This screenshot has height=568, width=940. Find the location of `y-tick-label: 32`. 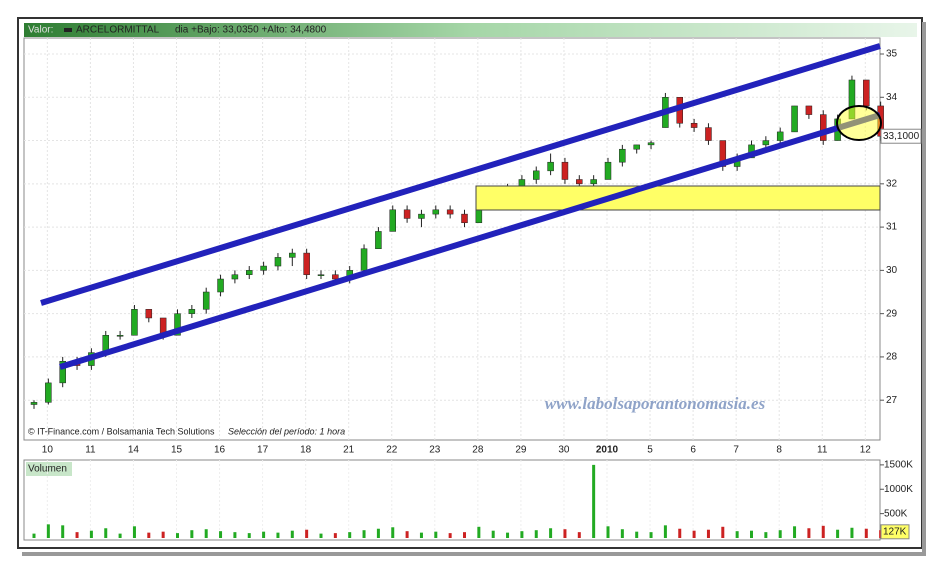

y-tick-label: 32 is located at coordinates (892, 183).